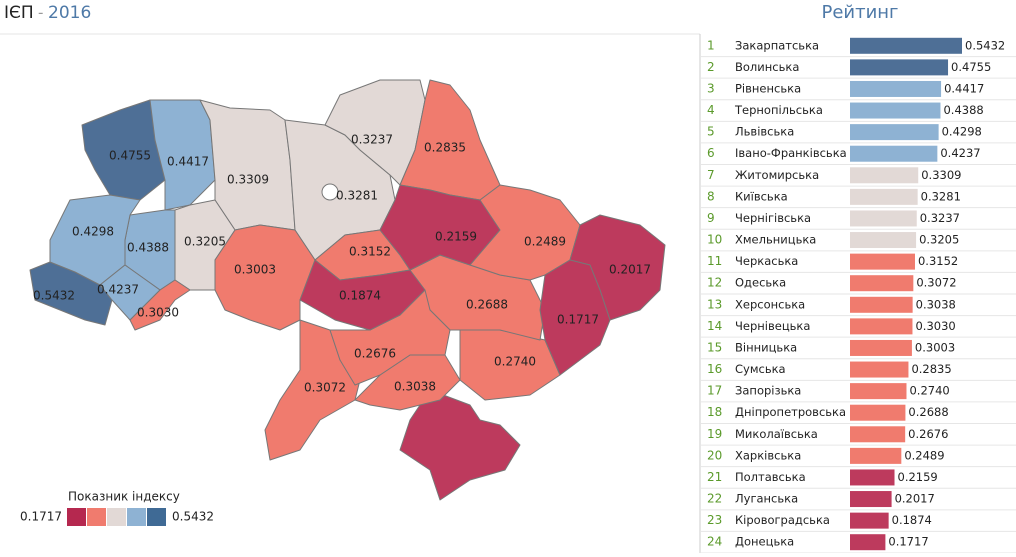 Image resolution: width=1016 pixels, height=557 pixels. What do you see at coordinates (768, 391) in the screenshot?
I see `region-name: Запорізька` at bounding box center [768, 391].